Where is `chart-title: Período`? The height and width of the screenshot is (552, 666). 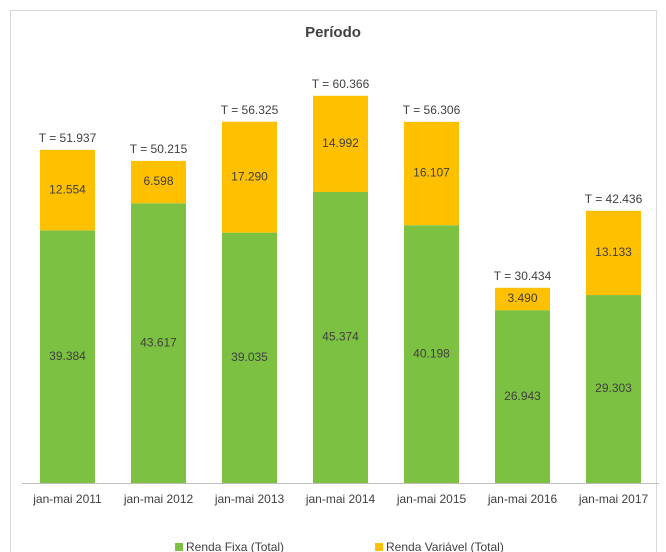
chart-title: Período is located at coordinates (333, 32).